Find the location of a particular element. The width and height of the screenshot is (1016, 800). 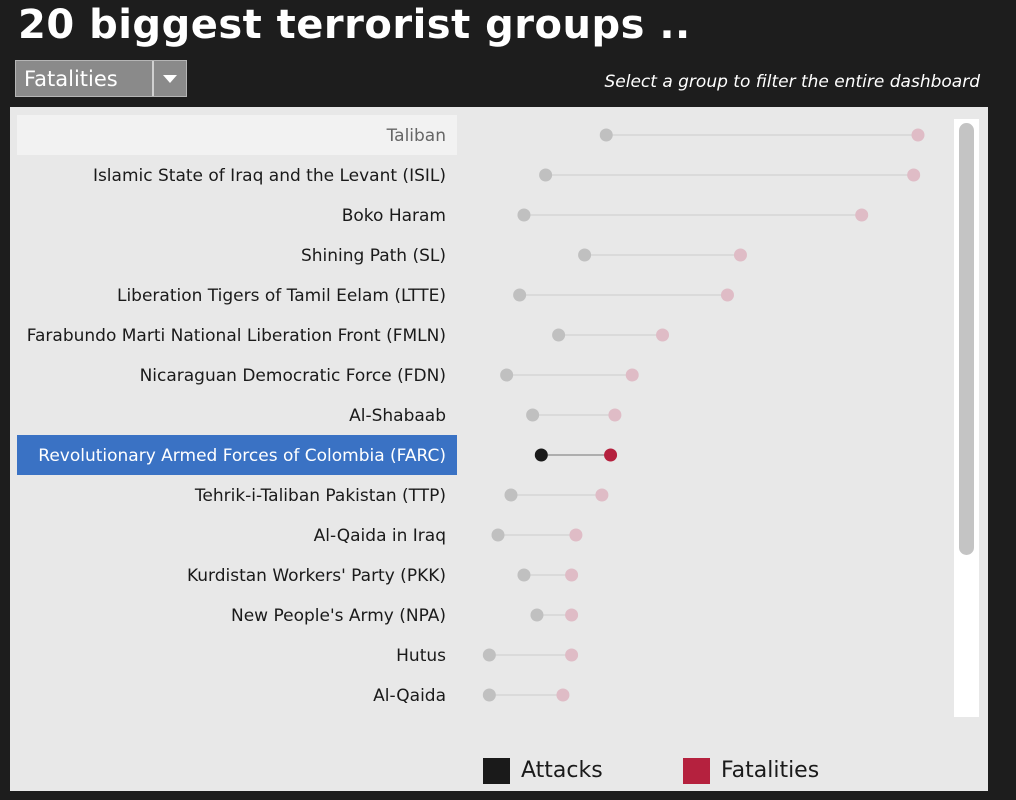

group-row: Al-Qaida in Iraq is located at coordinates (448, 536).